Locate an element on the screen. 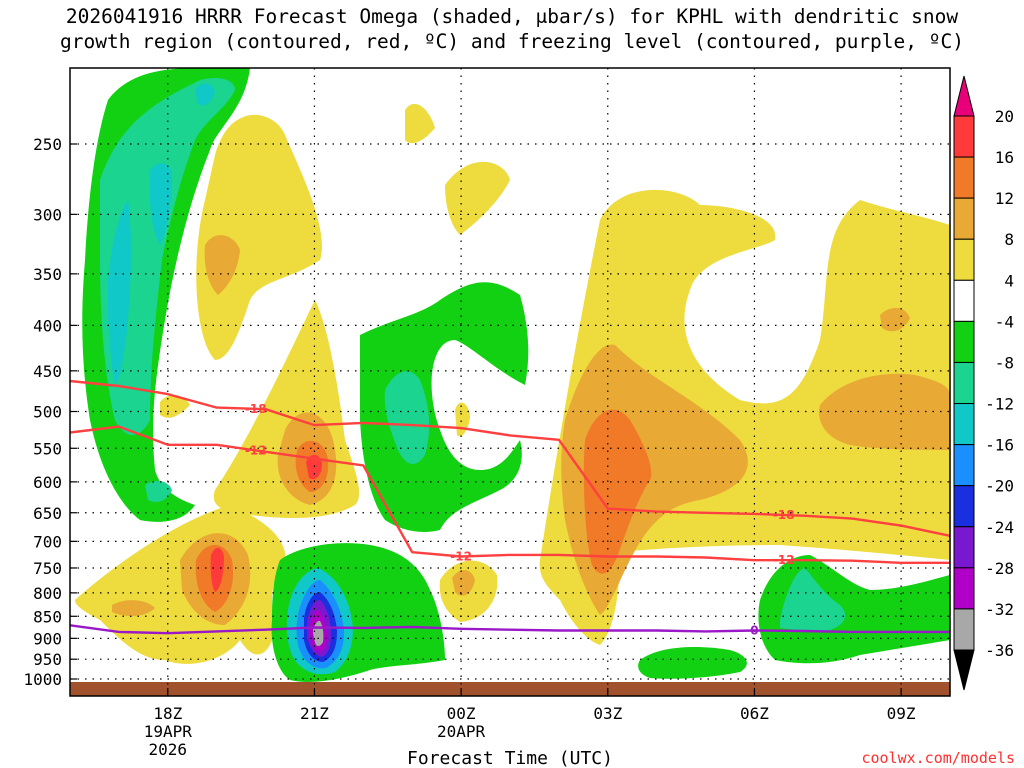  colorbar-label--32: -32 is located at coordinates (999, 609).